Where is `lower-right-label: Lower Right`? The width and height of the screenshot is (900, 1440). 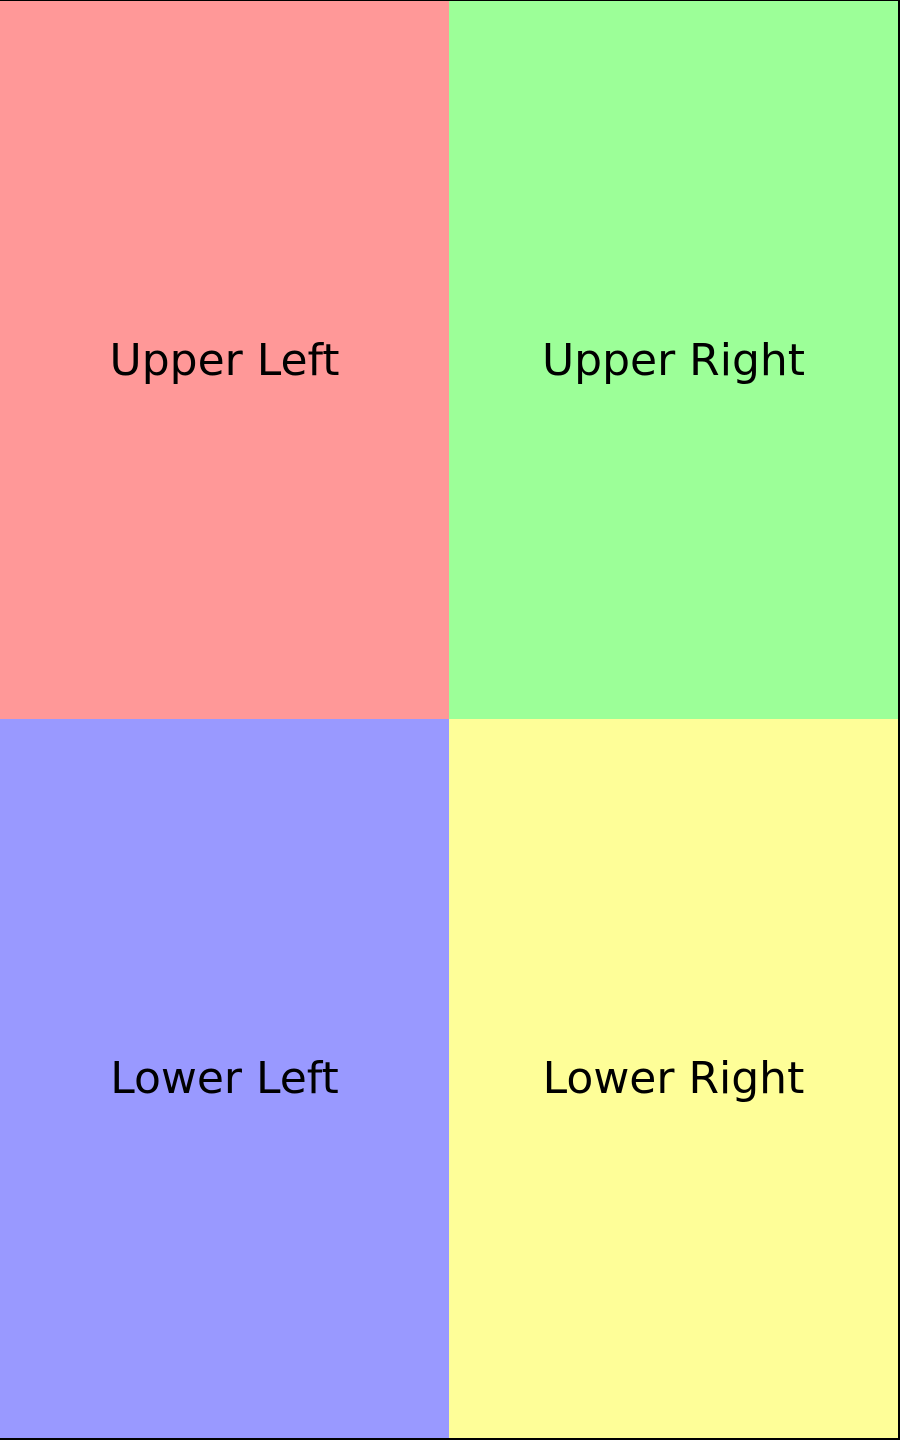
lower-right-label: Lower Right is located at coordinates (673, 1078).